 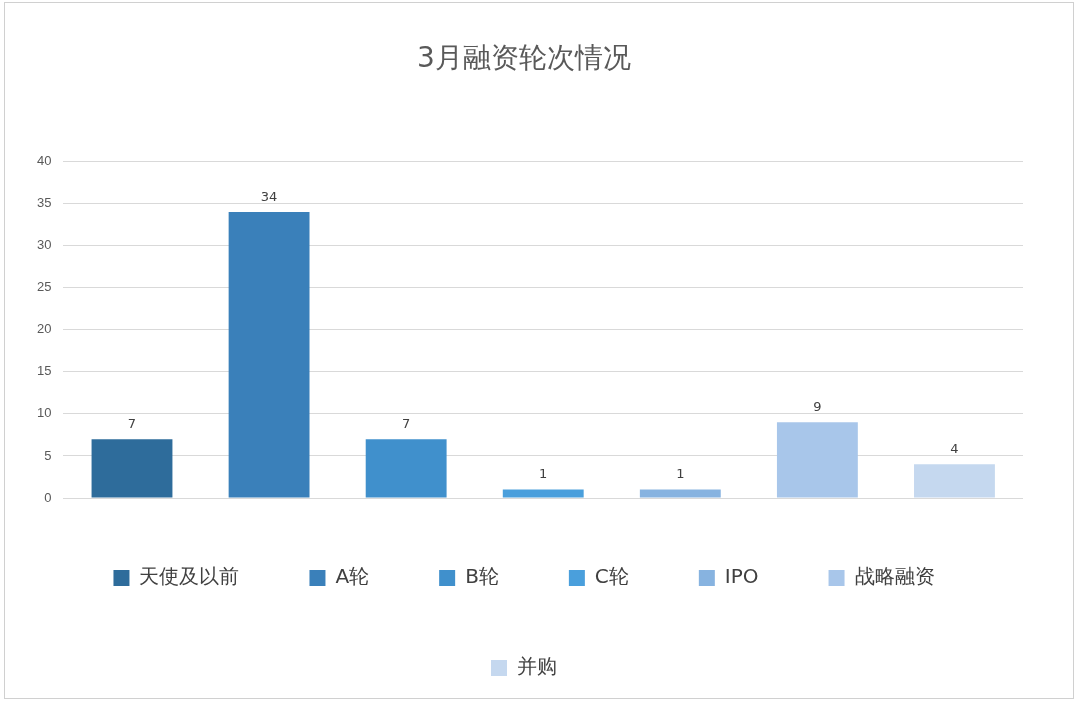 I want to click on legend-label: A轮, so click(x=352, y=576).